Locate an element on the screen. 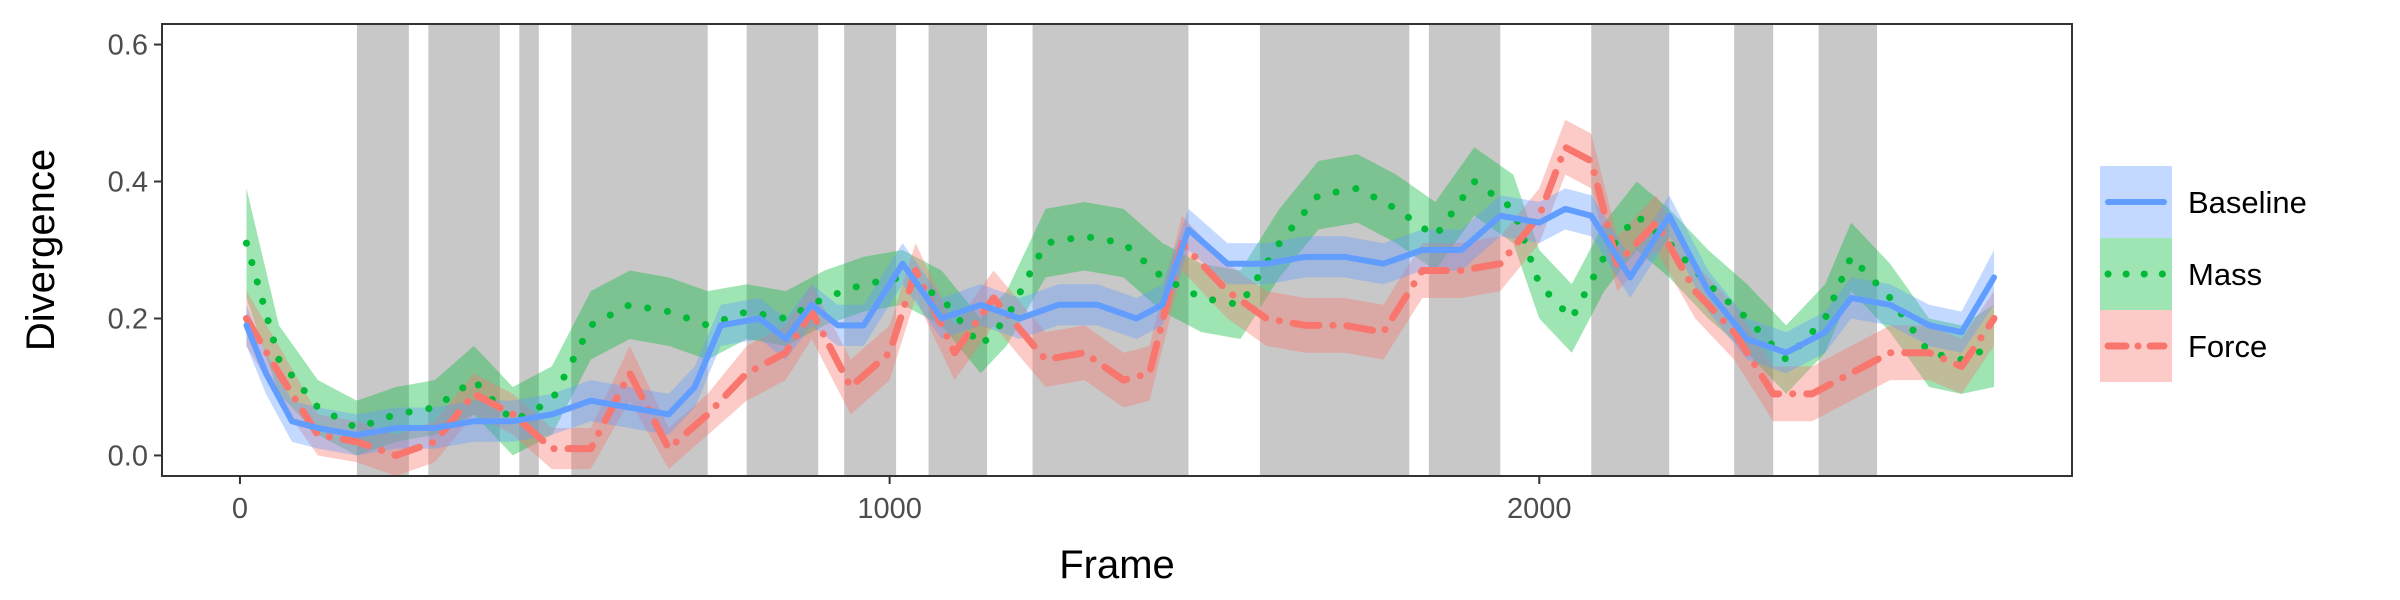 The height and width of the screenshot is (600, 2400). y-tick-label: 0.6 is located at coordinates (128, 46).